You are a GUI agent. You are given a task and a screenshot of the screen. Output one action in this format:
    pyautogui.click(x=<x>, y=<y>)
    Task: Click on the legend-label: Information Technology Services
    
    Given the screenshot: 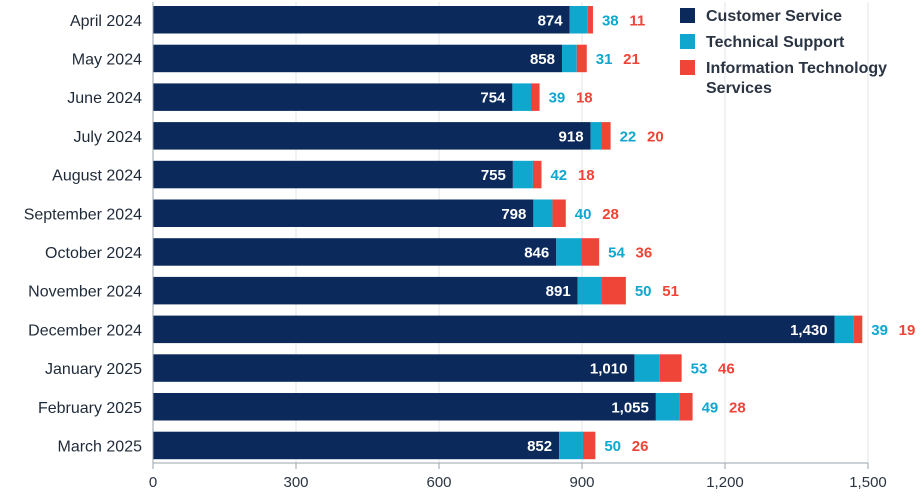 What is the action you would take?
    pyautogui.click(x=796, y=78)
    